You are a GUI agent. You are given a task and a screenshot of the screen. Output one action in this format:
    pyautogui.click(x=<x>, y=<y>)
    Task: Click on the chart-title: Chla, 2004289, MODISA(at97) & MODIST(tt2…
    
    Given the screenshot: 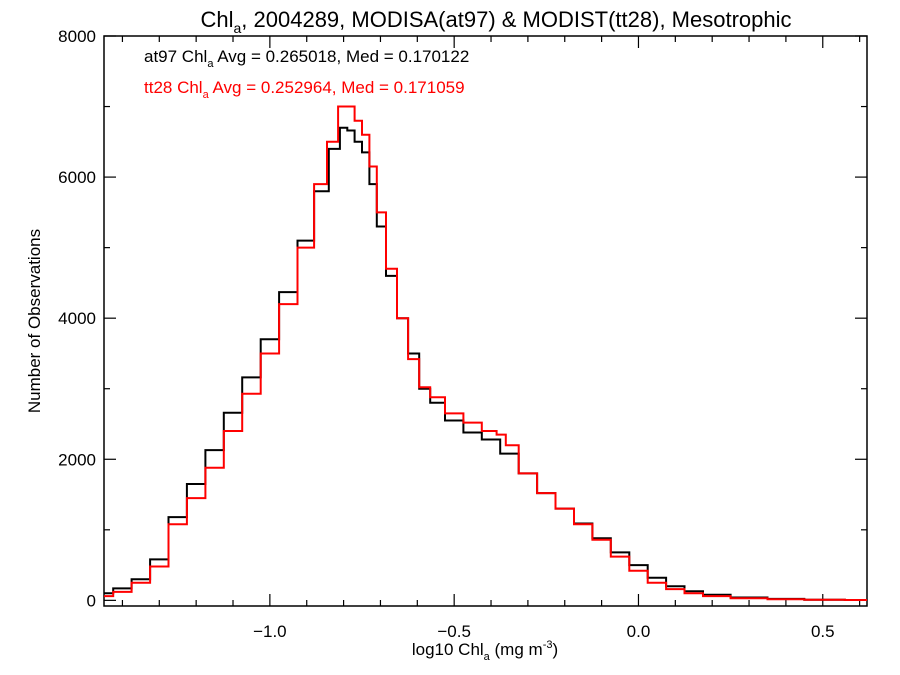 What is the action you would take?
    pyautogui.click(x=495, y=21)
    